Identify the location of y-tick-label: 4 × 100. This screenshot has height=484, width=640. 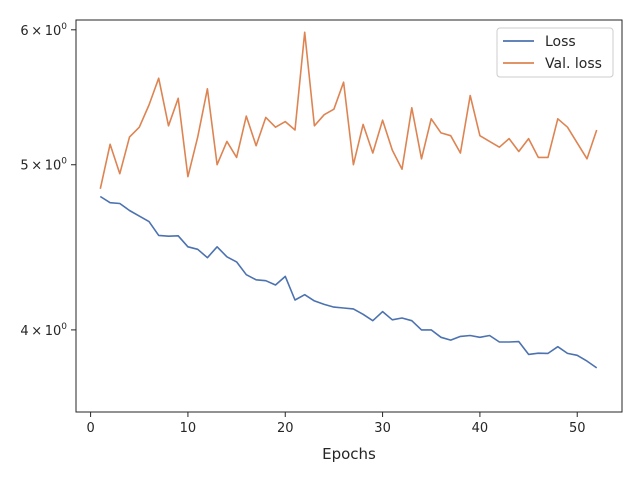
(43, 330).